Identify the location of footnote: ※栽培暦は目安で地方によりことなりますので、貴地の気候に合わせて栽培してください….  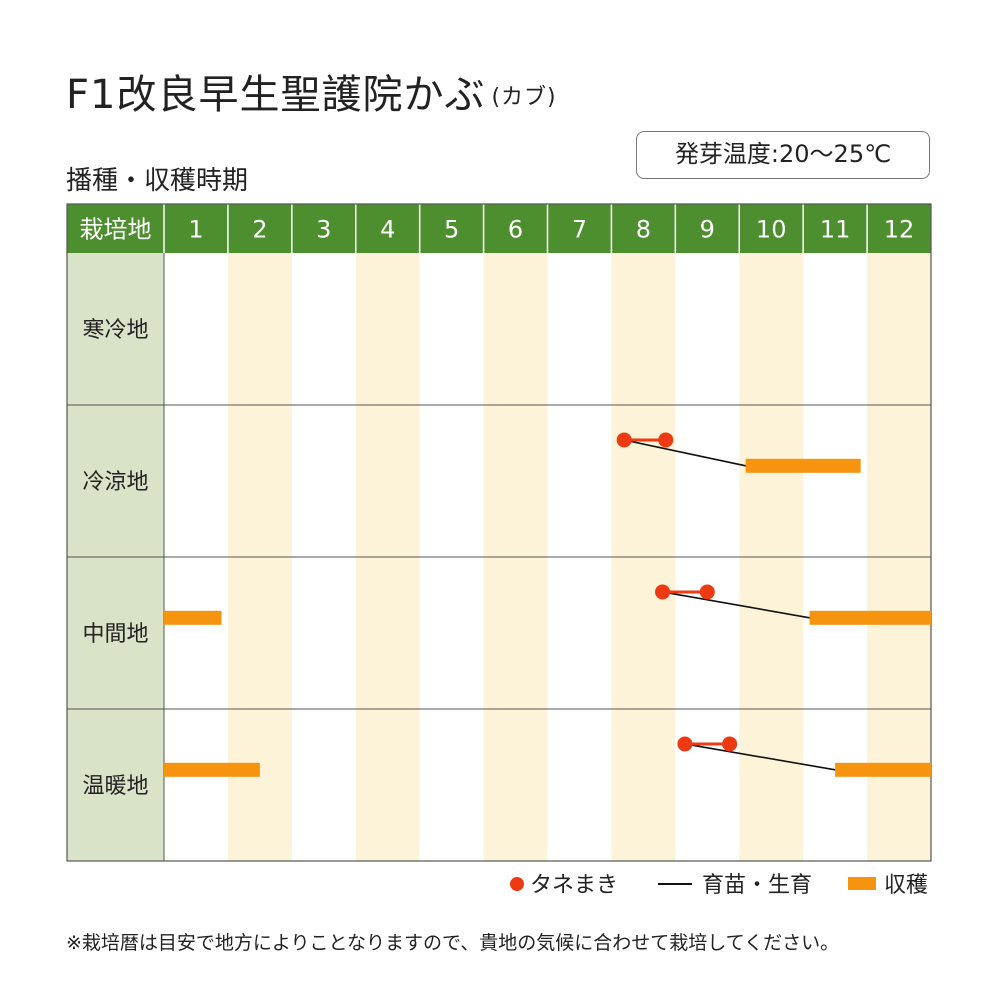
(453, 943).